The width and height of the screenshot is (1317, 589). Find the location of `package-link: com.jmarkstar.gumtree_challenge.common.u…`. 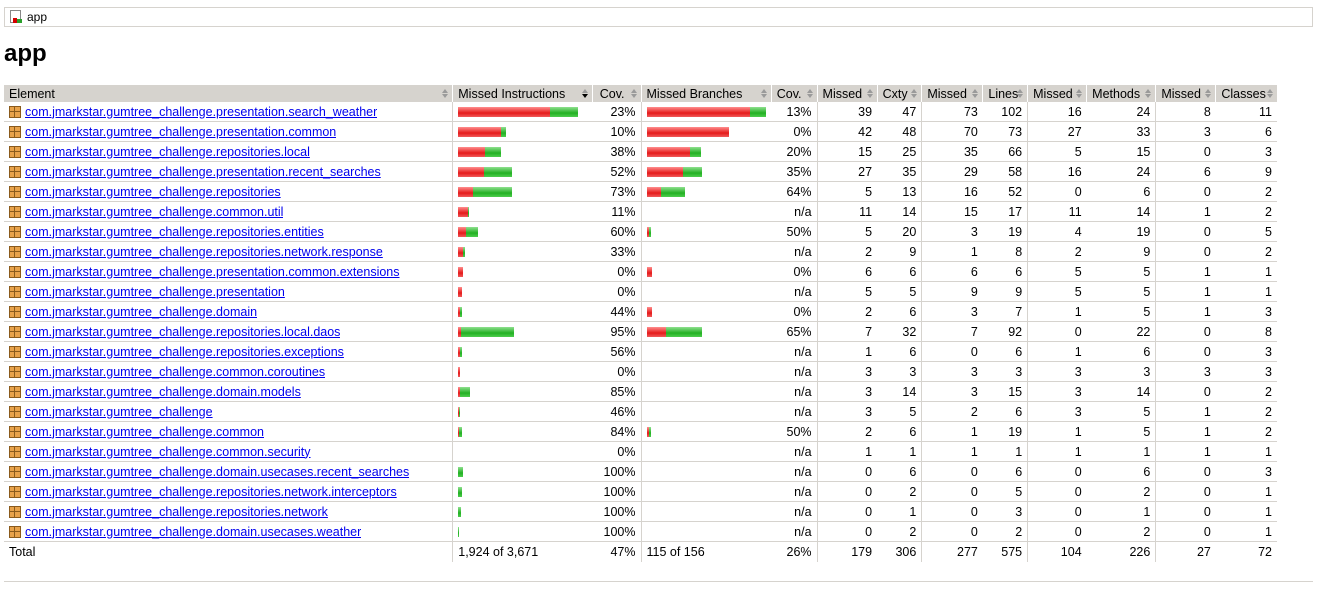

package-link: com.jmarkstar.gumtree_challenge.common.u… is located at coordinates (154, 211).